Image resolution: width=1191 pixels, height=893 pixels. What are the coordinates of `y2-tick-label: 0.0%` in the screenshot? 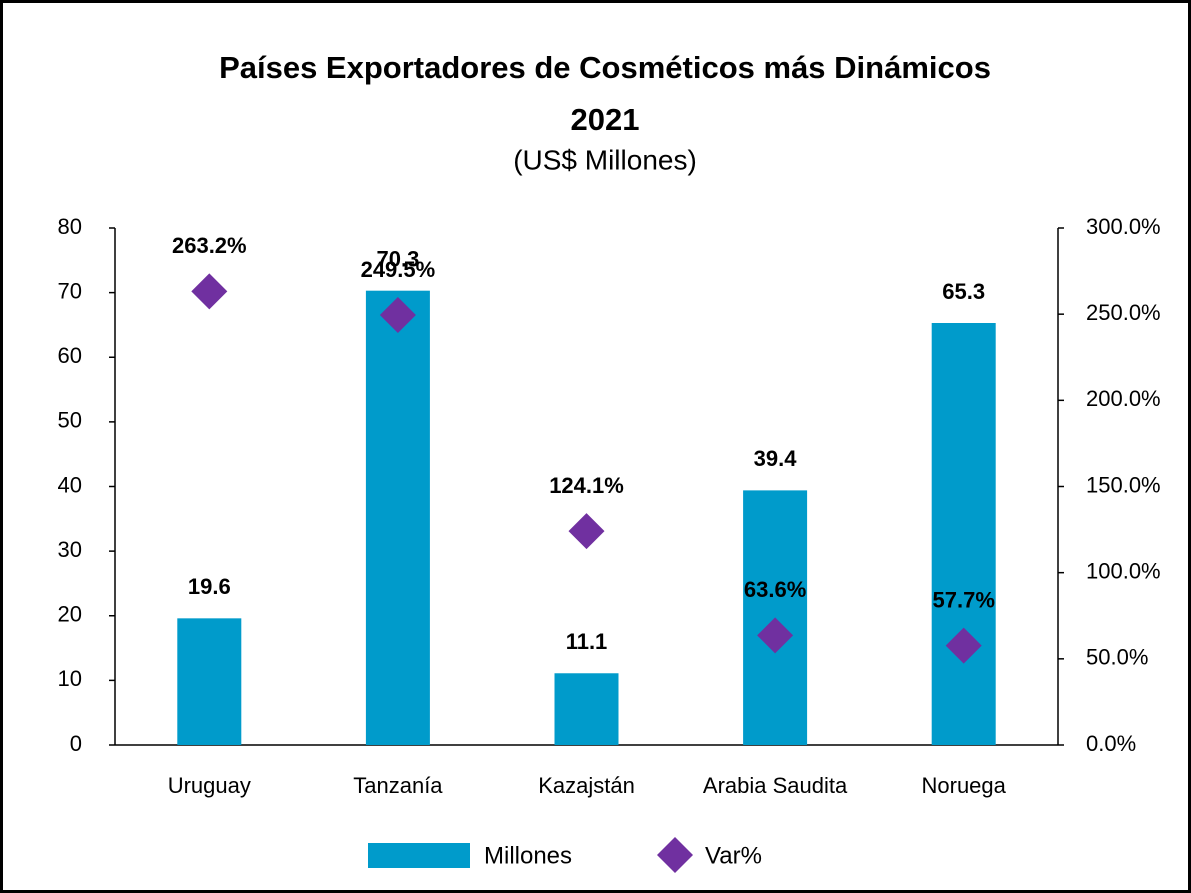 It's located at (1111, 743).